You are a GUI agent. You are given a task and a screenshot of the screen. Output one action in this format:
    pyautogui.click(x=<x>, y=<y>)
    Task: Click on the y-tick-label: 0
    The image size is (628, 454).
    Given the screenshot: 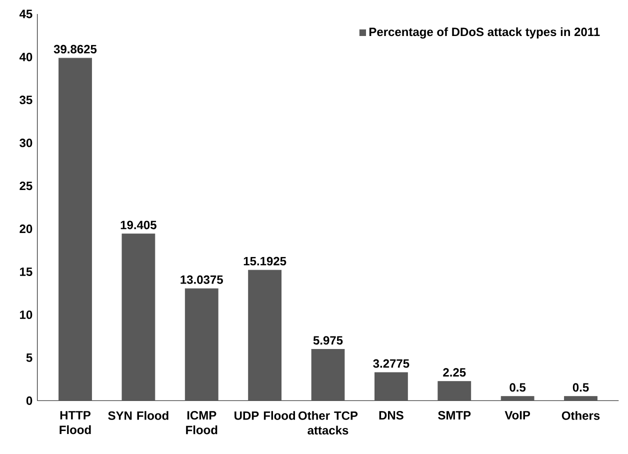 What is the action you would take?
    pyautogui.click(x=29, y=400)
    